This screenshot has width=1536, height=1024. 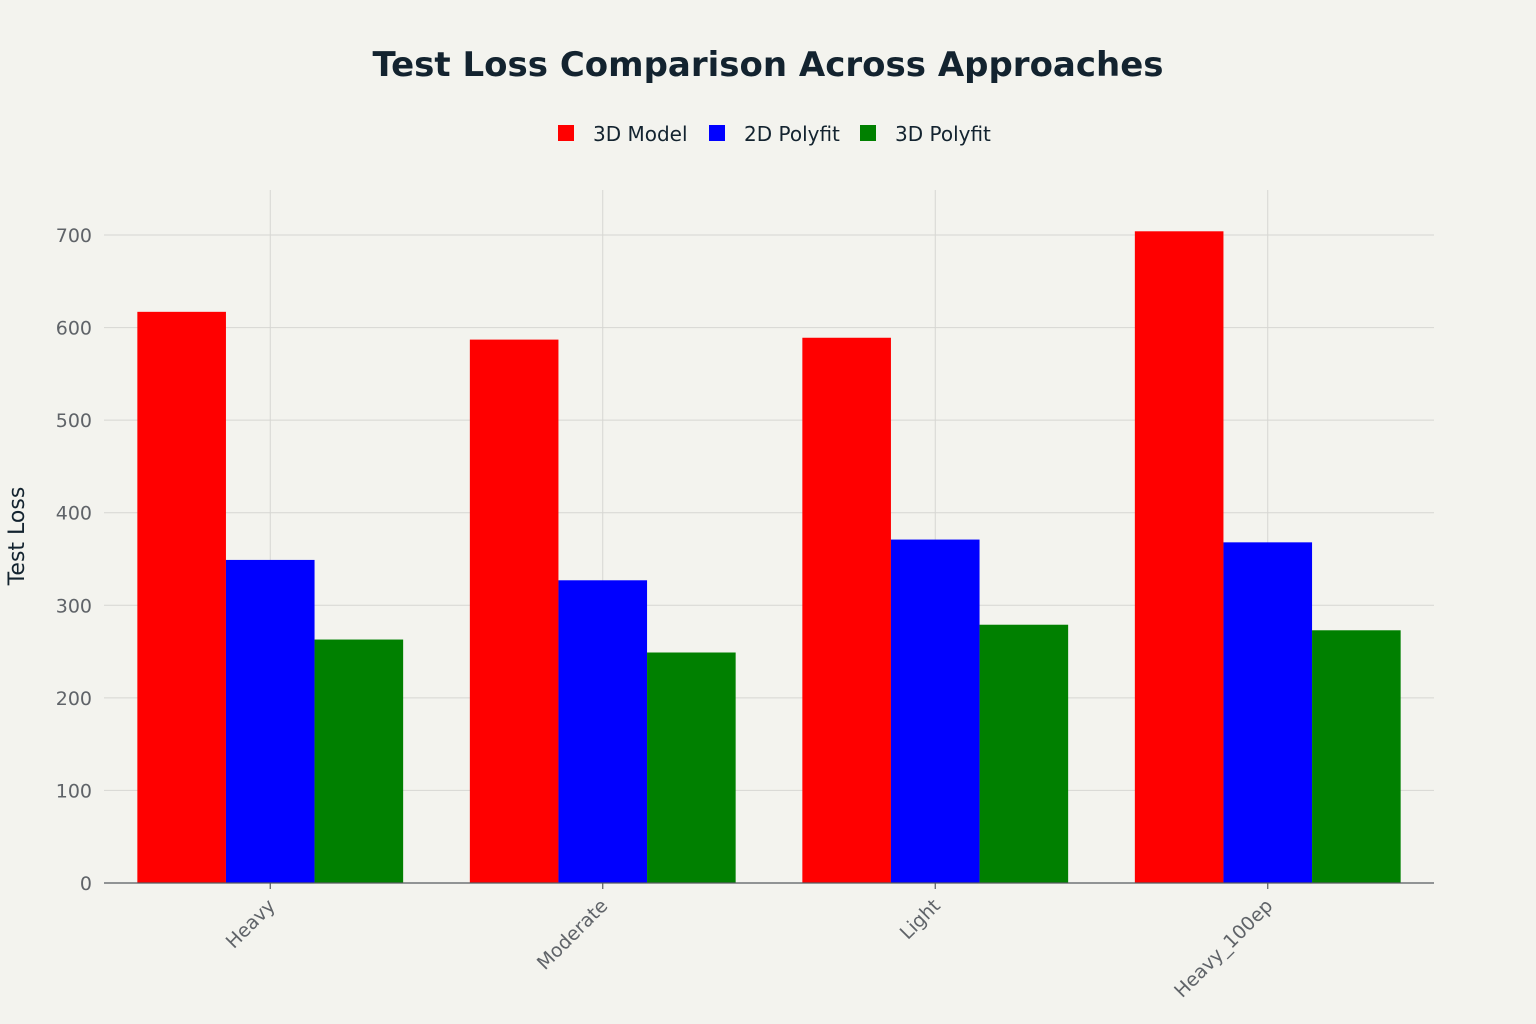 What do you see at coordinates (572, 934) in the screenshot?
I see `x-tick-label: Moderate` at bounding box center [572, 934].